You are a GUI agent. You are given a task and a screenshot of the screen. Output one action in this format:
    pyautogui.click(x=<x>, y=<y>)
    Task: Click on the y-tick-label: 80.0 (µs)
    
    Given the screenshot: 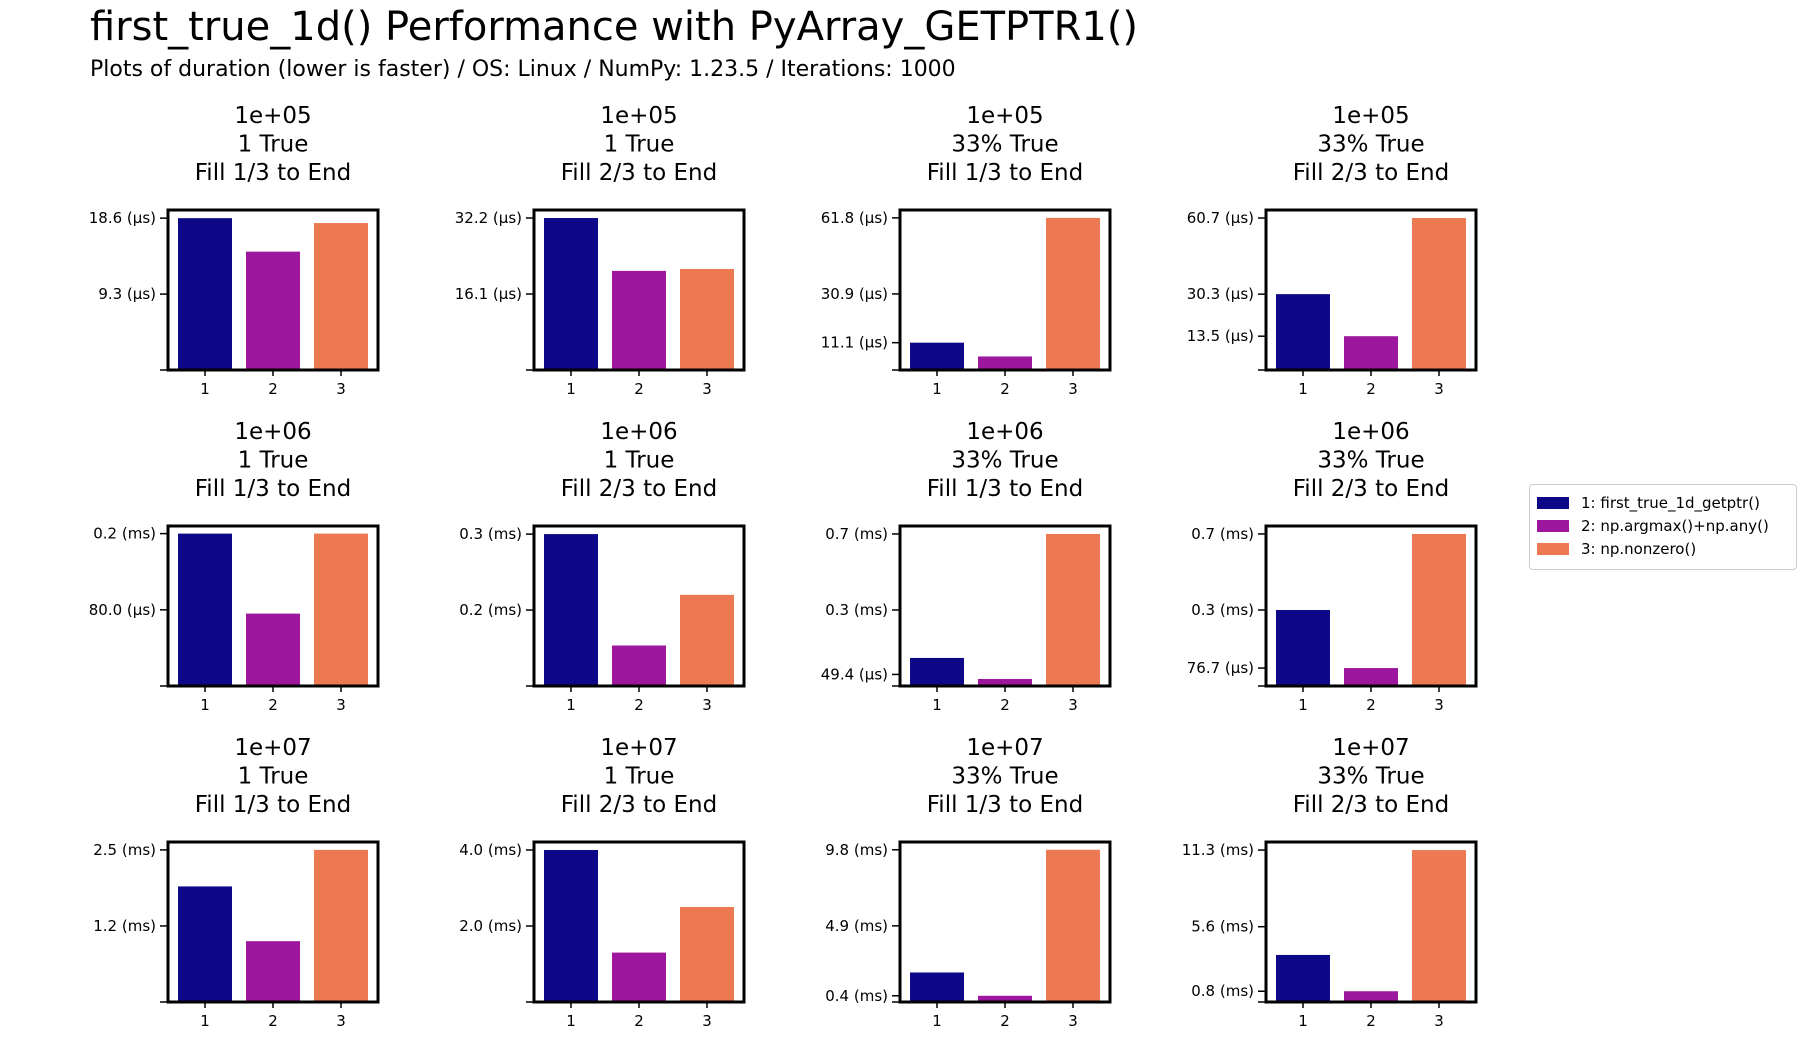 What is the action you would take?
    pyautogui.click(x=122, y=610)
    